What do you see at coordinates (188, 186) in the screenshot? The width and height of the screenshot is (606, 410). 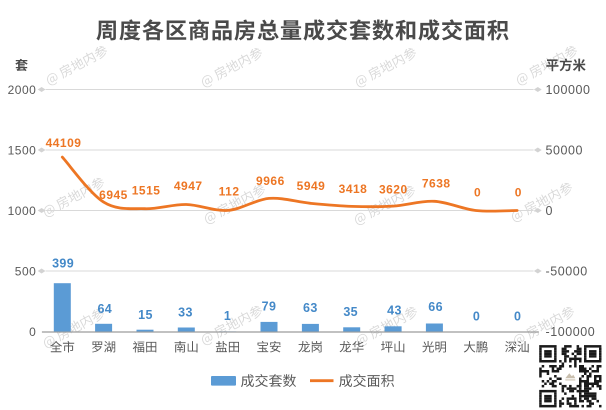 I see `svg-text: 4947` at bounding box center [188, 186].